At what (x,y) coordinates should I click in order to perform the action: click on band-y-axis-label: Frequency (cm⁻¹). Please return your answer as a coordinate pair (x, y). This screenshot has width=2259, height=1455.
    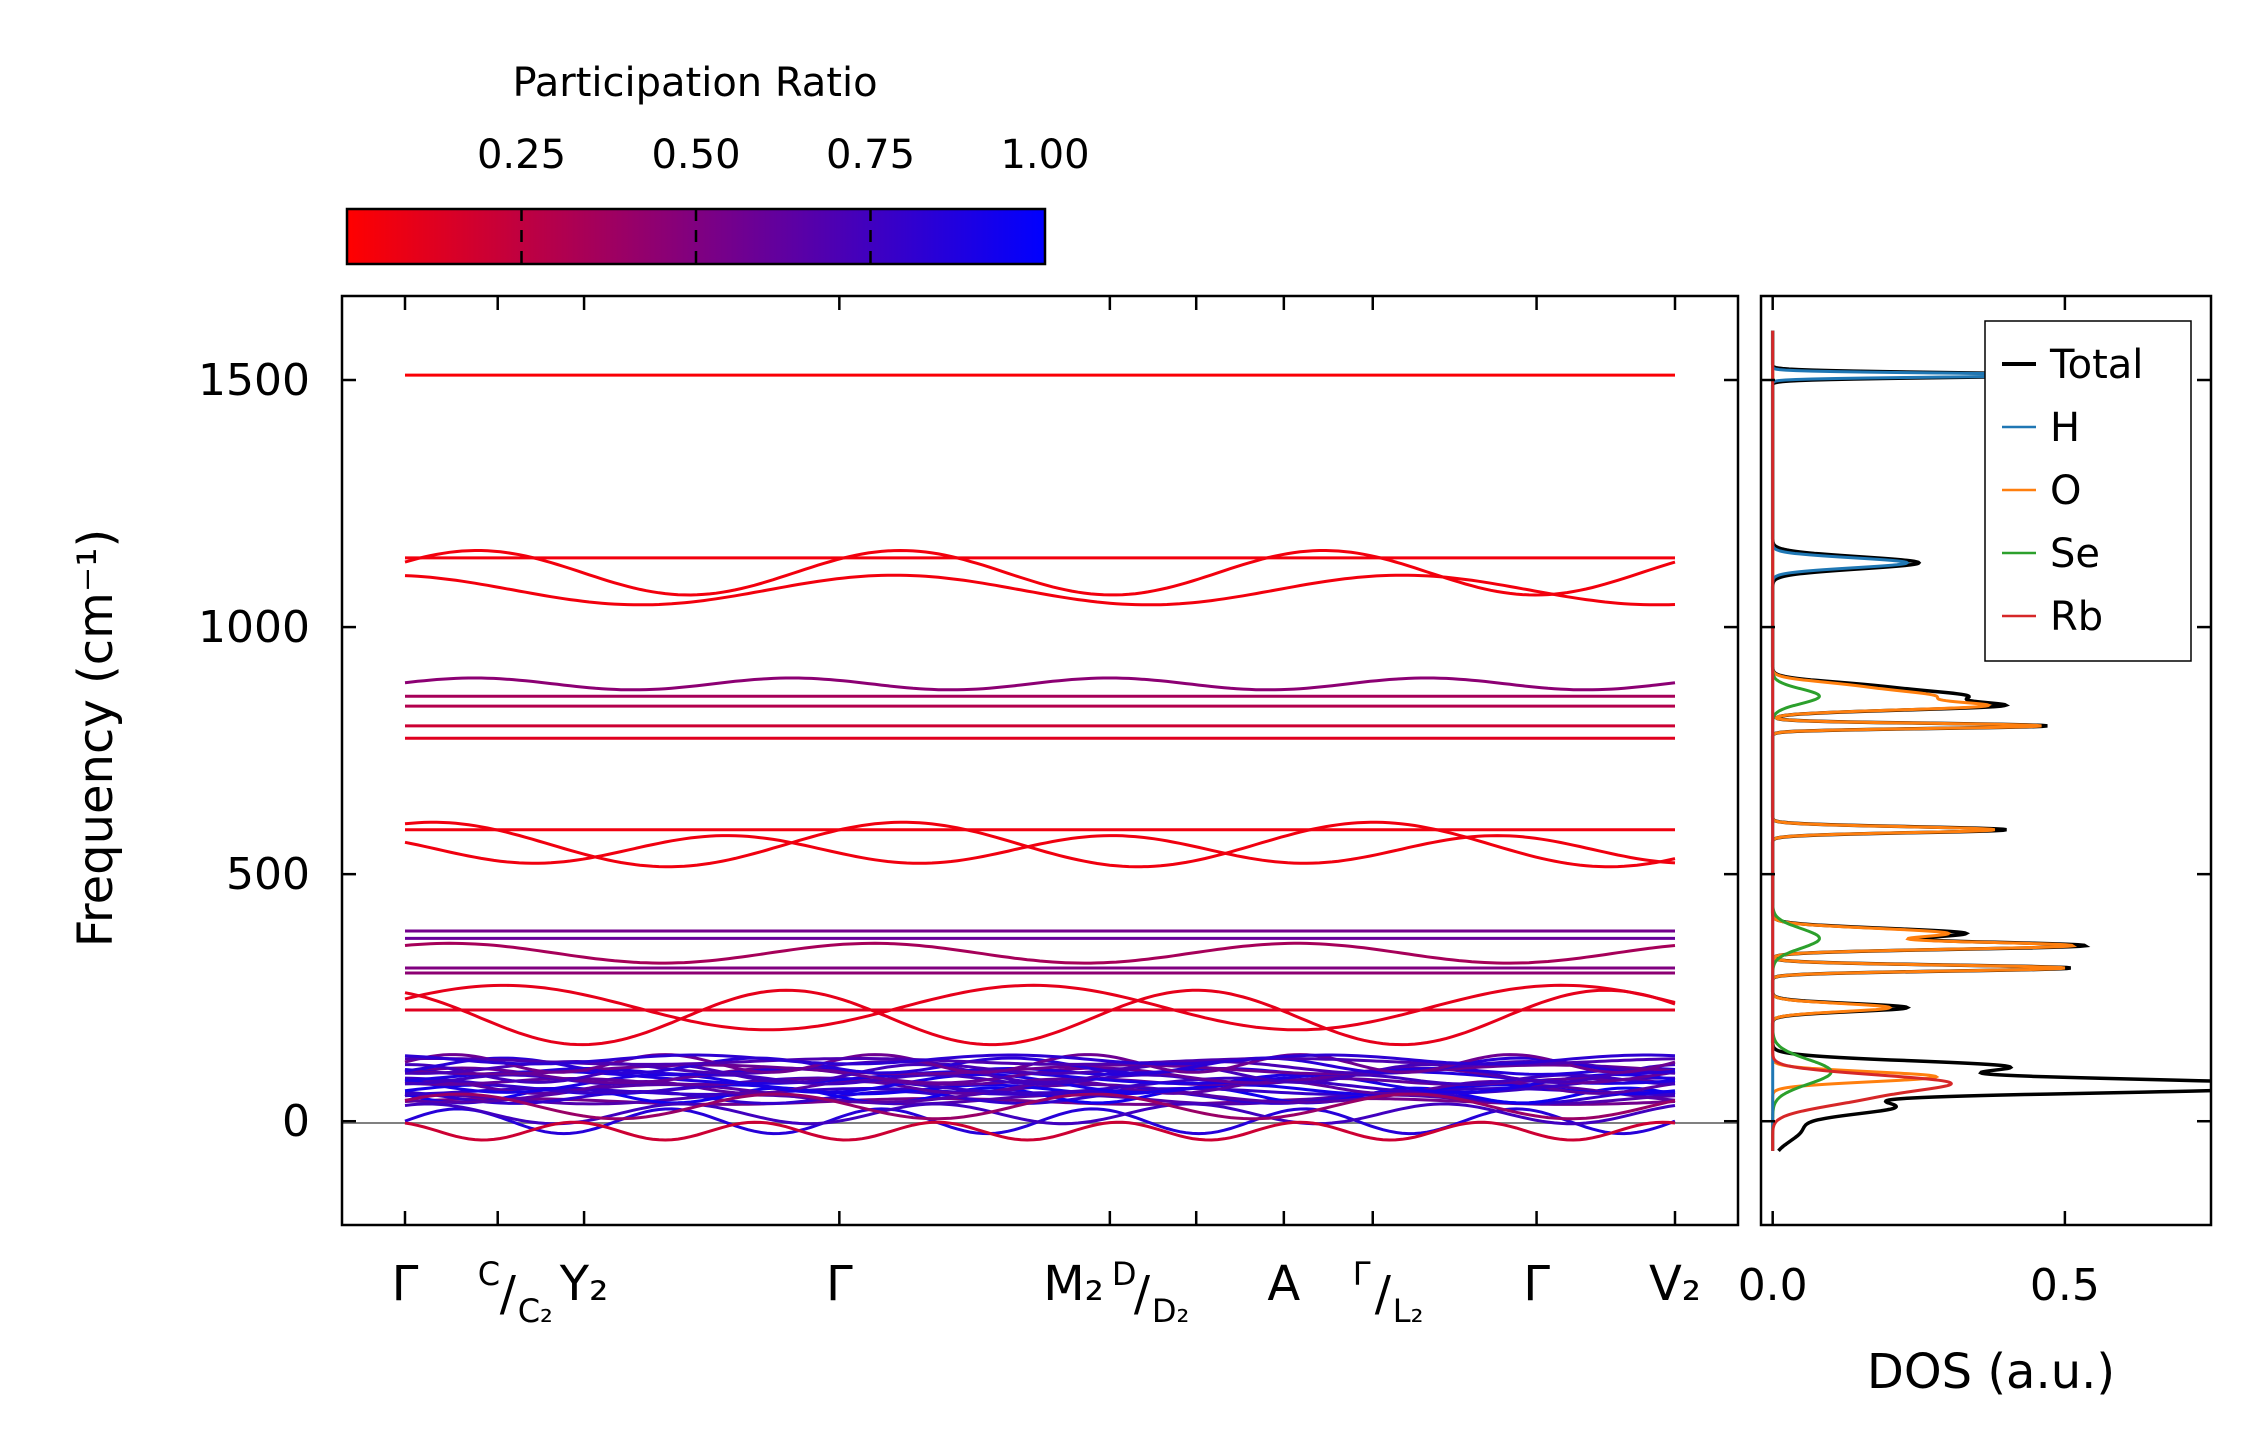
    Looking at the image, I should click on (96, 738).